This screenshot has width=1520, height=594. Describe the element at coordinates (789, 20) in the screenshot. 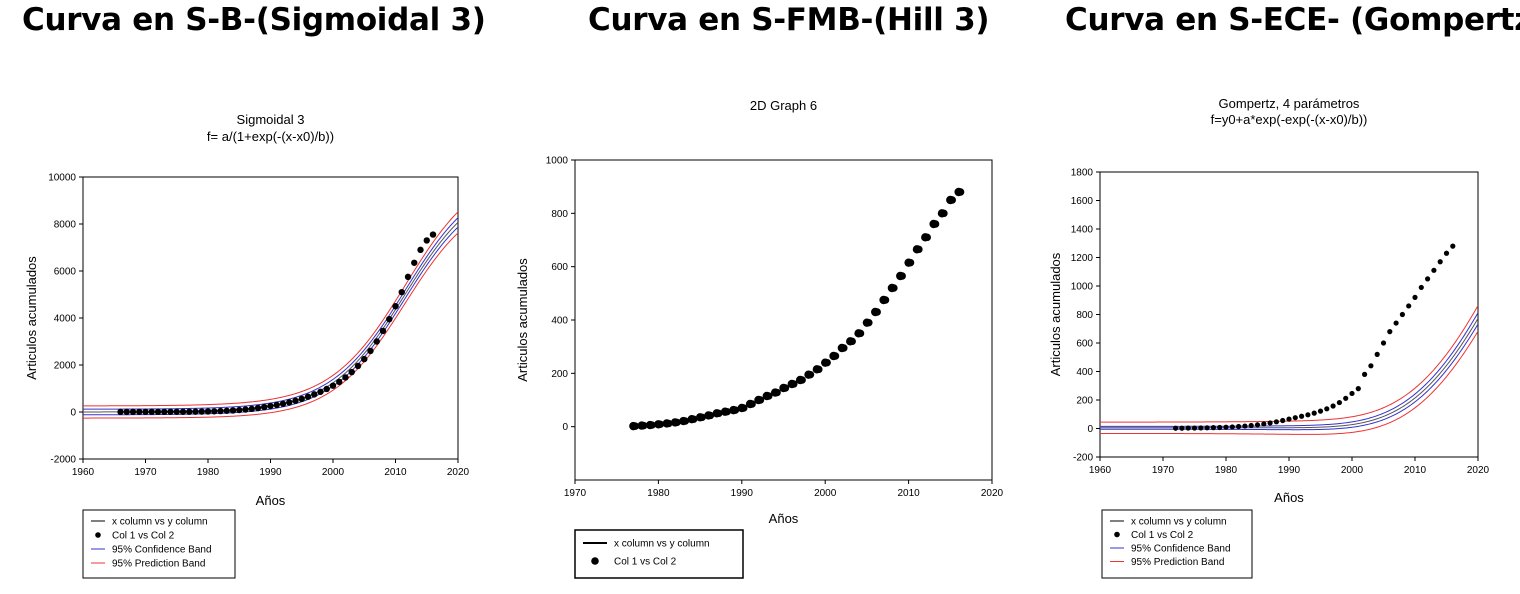

I see `header-hill: Curva en S-FMB-(Hill 3)` at that location.